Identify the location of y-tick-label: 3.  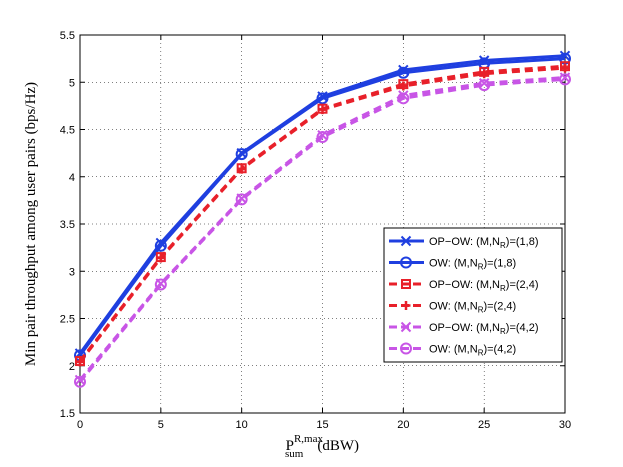
(72, 272).